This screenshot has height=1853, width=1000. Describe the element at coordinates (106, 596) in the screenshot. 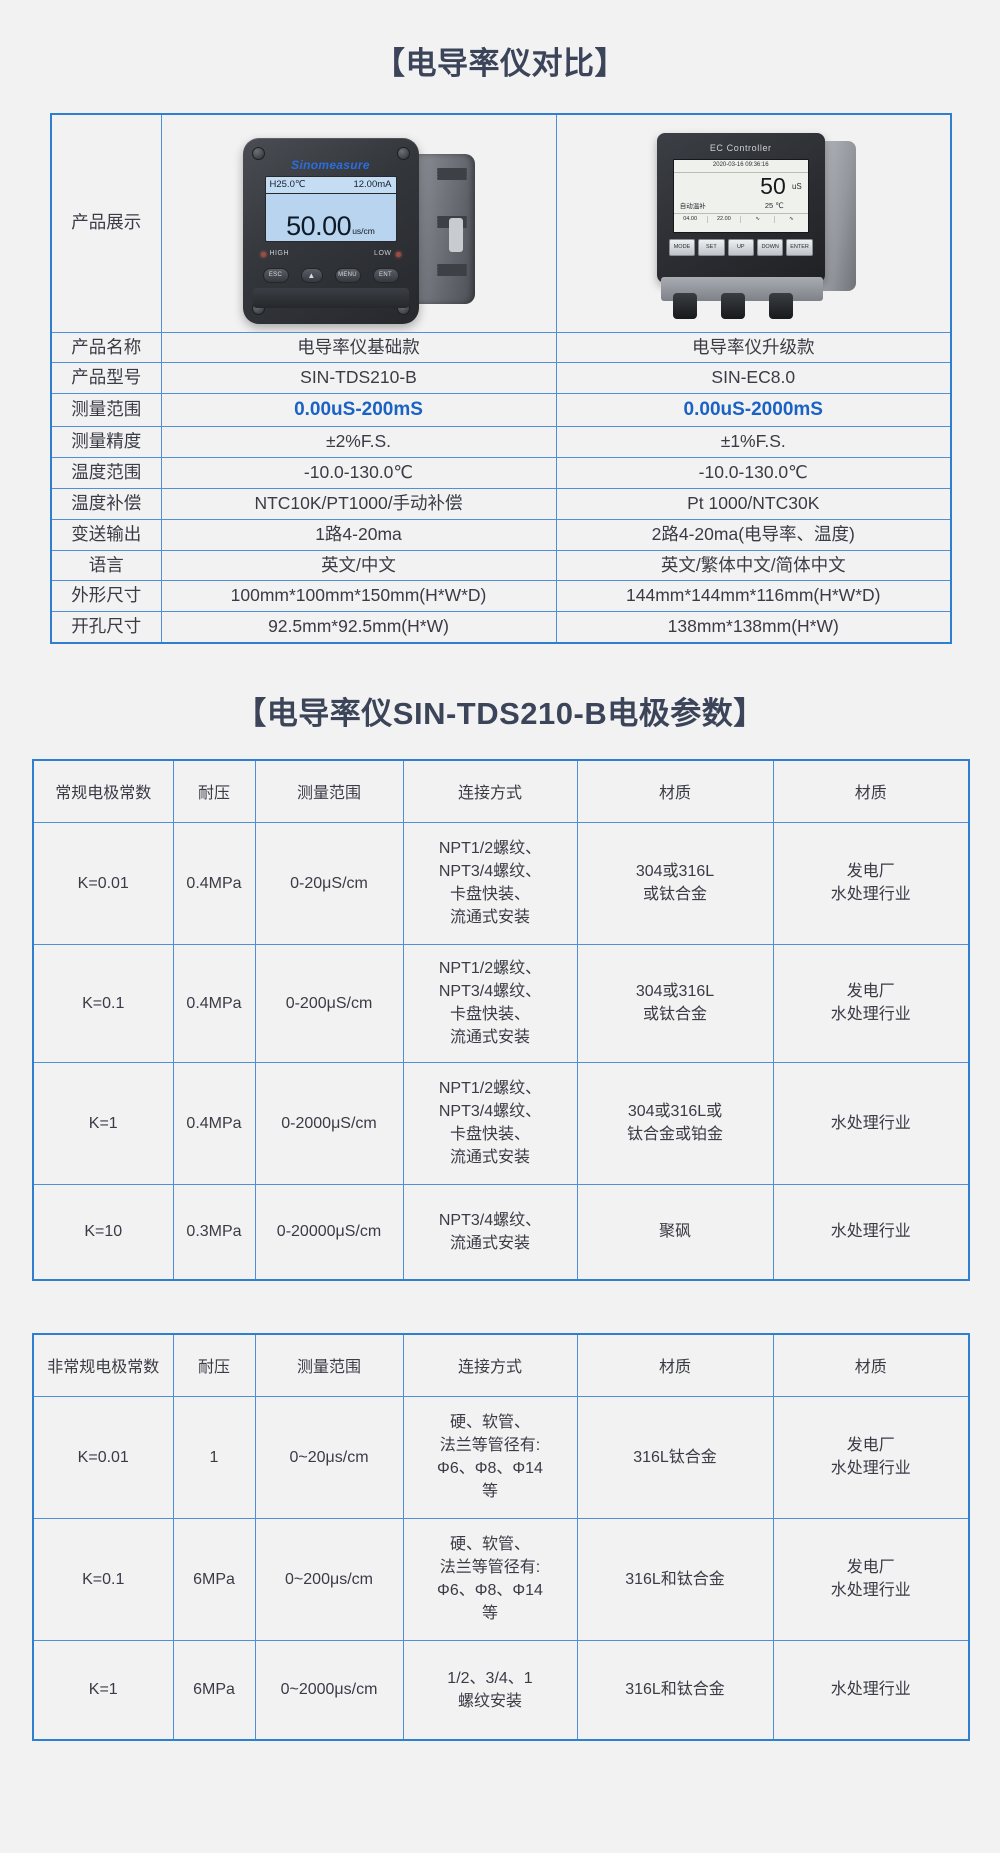

I see `comparison-row-label: 外形尺寸` at that location.